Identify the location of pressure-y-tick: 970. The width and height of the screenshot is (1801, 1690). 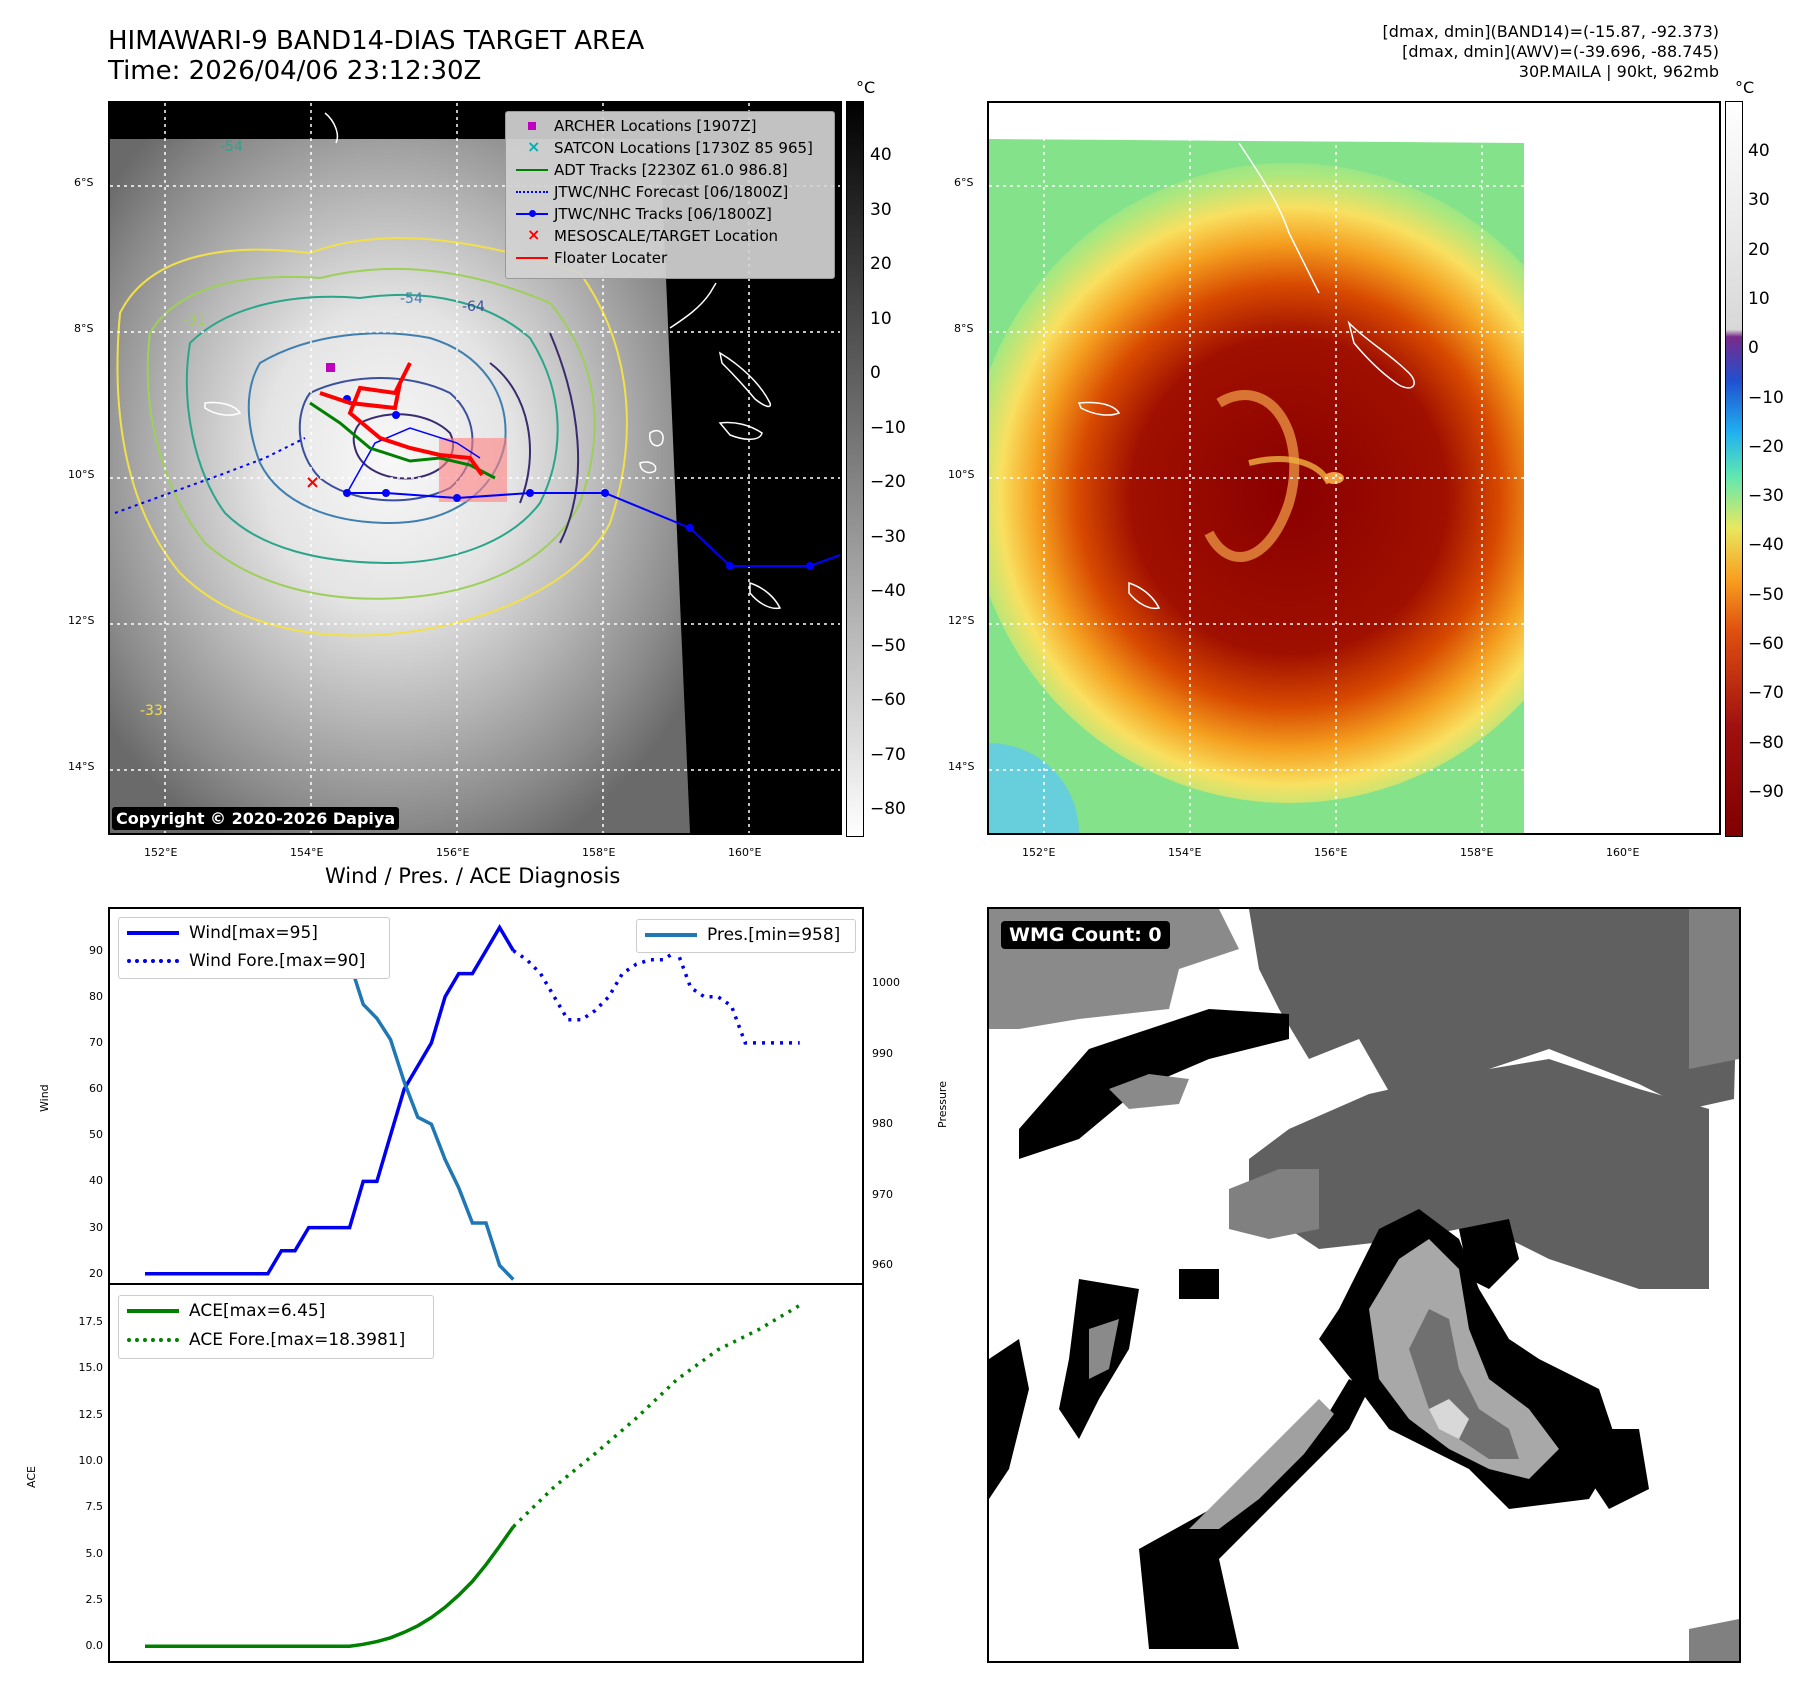
(882, 1194).